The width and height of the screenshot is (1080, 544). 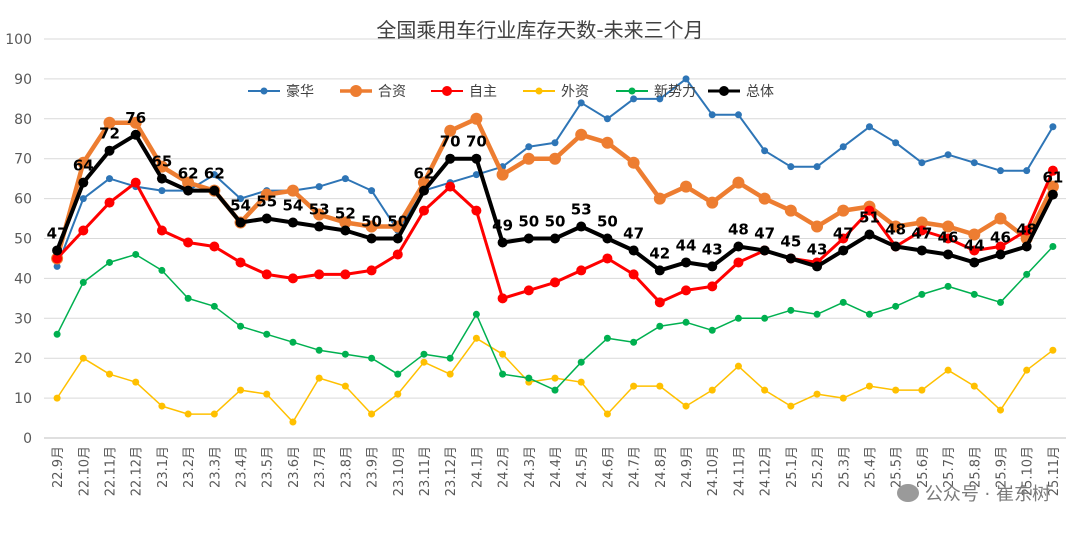 I want to click on data-label: 76, so click(x=135, y=118).